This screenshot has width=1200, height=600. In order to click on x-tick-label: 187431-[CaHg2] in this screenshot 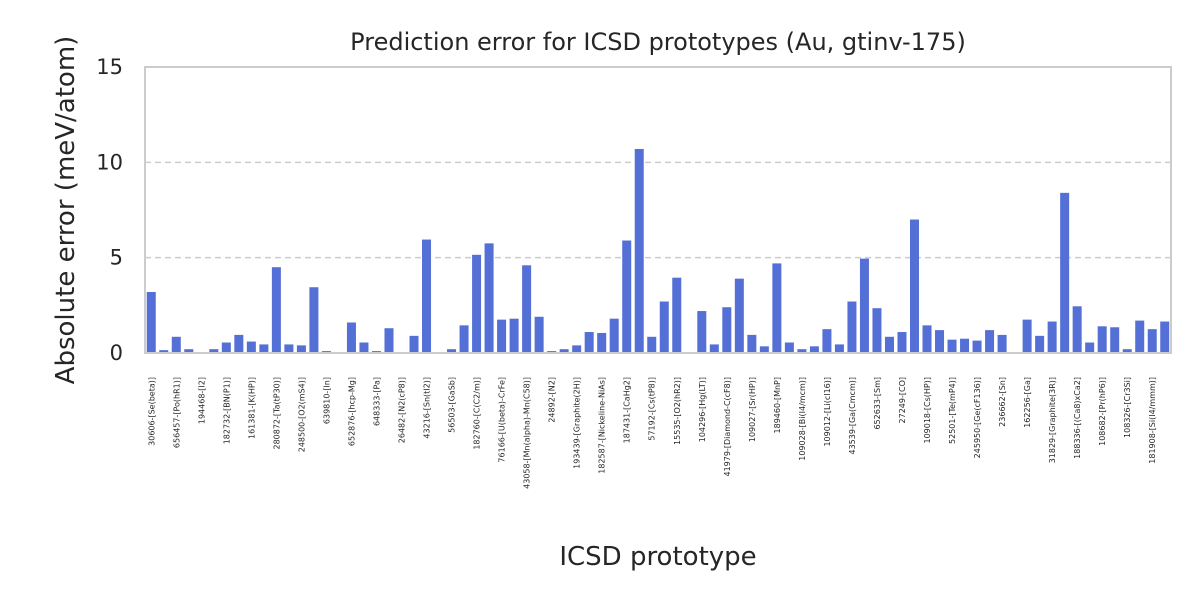, I will do `click(627, 410)`.